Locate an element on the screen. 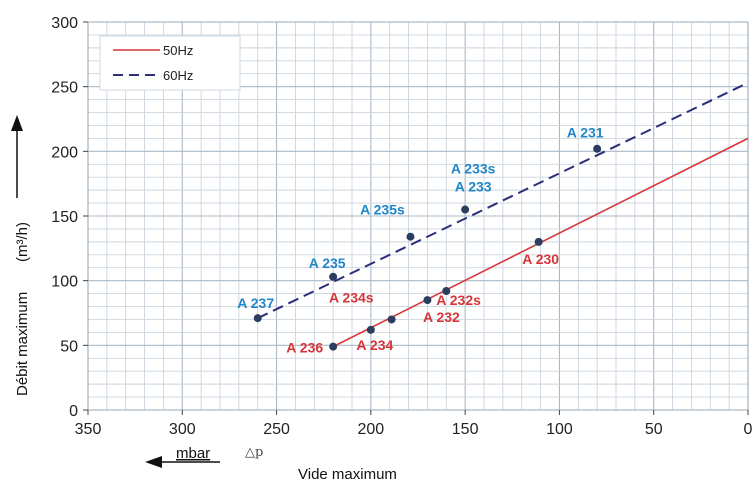 The height and width of the screenshot is (485, 756). y-axis-arrow is located at coordinates (17, 156).